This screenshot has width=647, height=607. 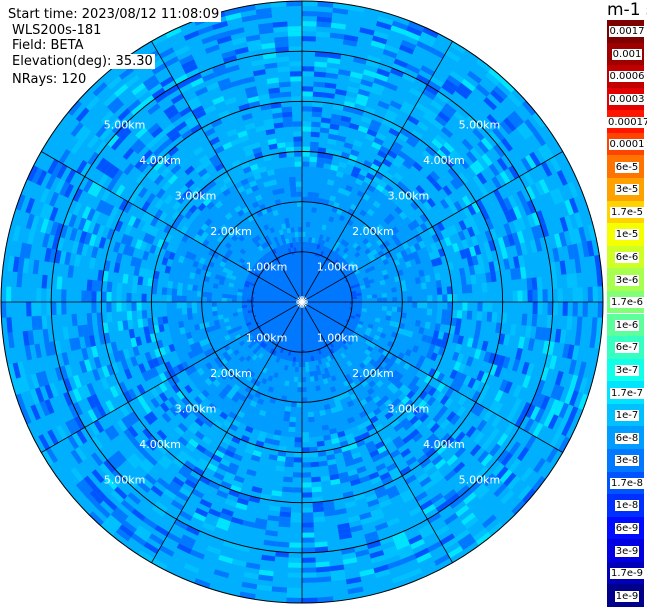 What do you see at coordinates (627, 303) in the screenshot?
I see `colorbar-tick-text: 1.7e-6` at bounding box center [627, 303].